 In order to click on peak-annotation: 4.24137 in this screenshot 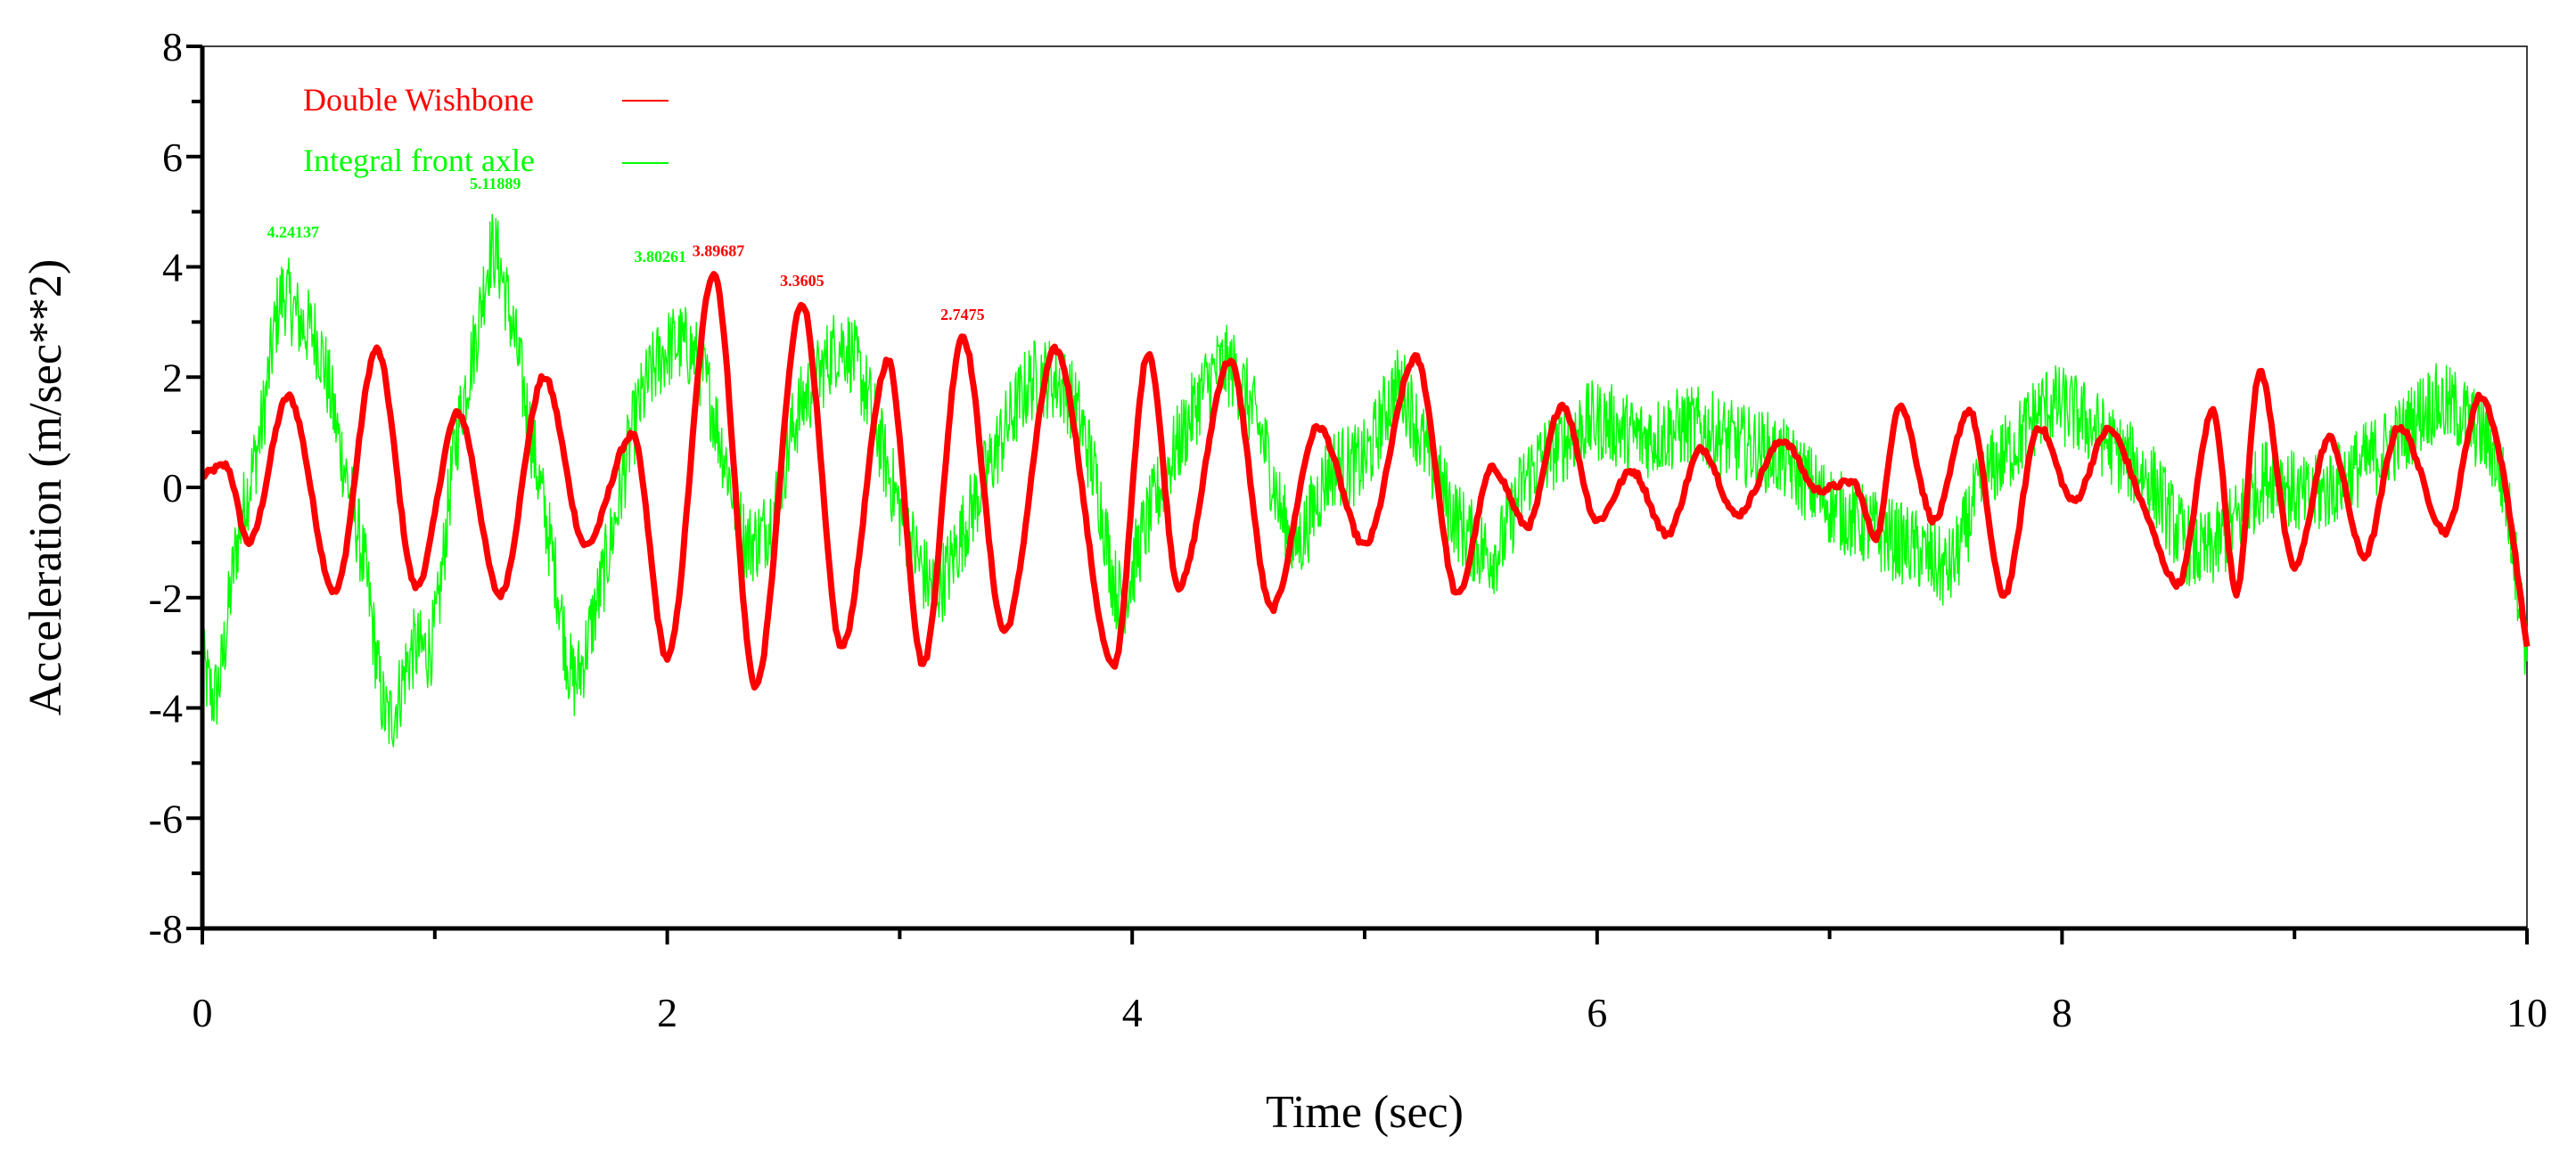, I will do `click(293, 232)`.